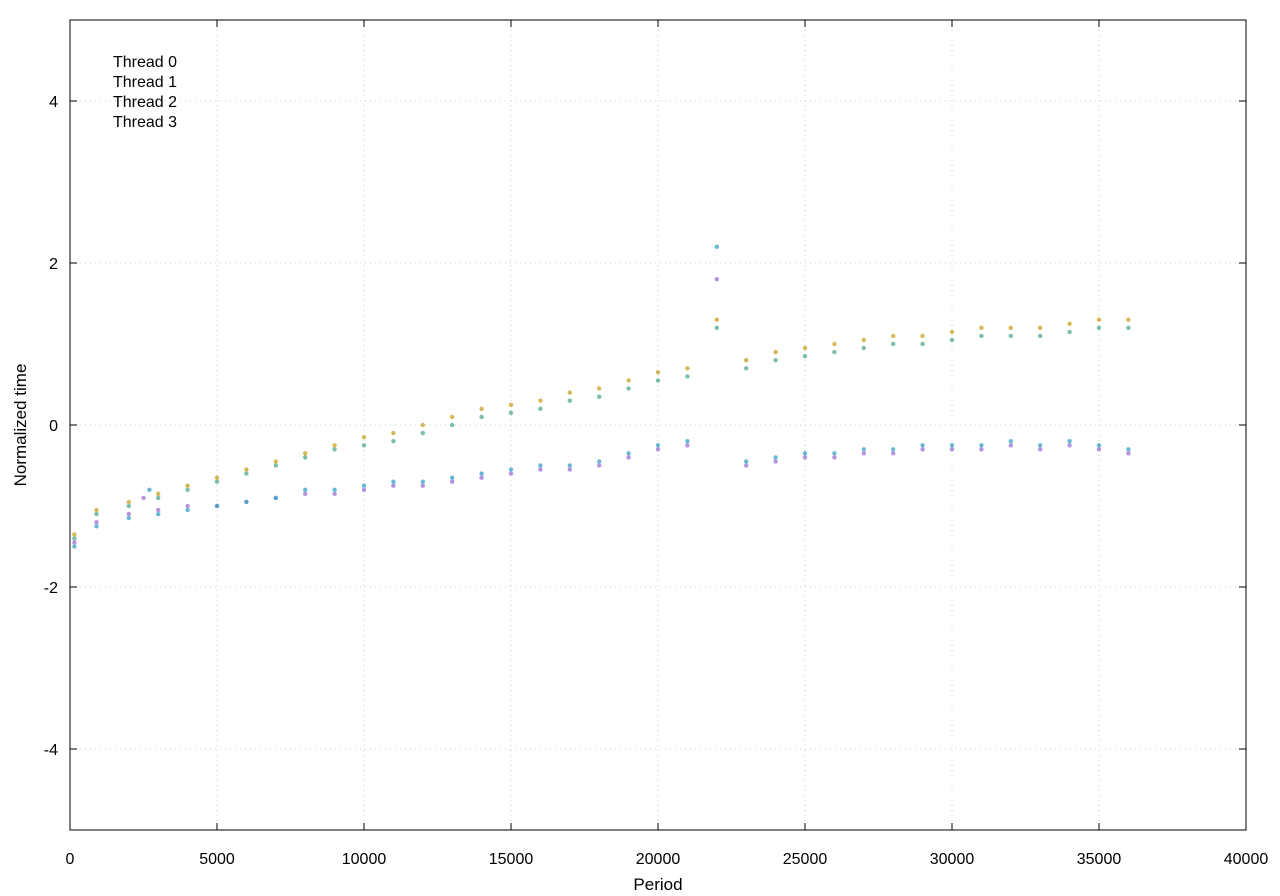  What do you see at coordinates (20, 425) in the screenshot?
I see `y-axis-label: Normalized time` at bounding box center [20, 425].